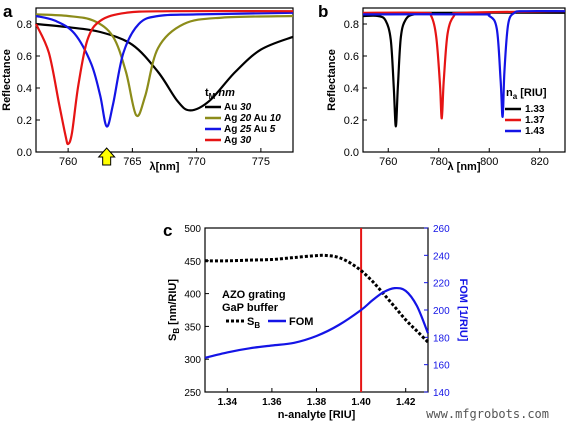 This screenshot has width=566, height=426. I want to click on y-right-tick-label: 160, so click(441, 366).